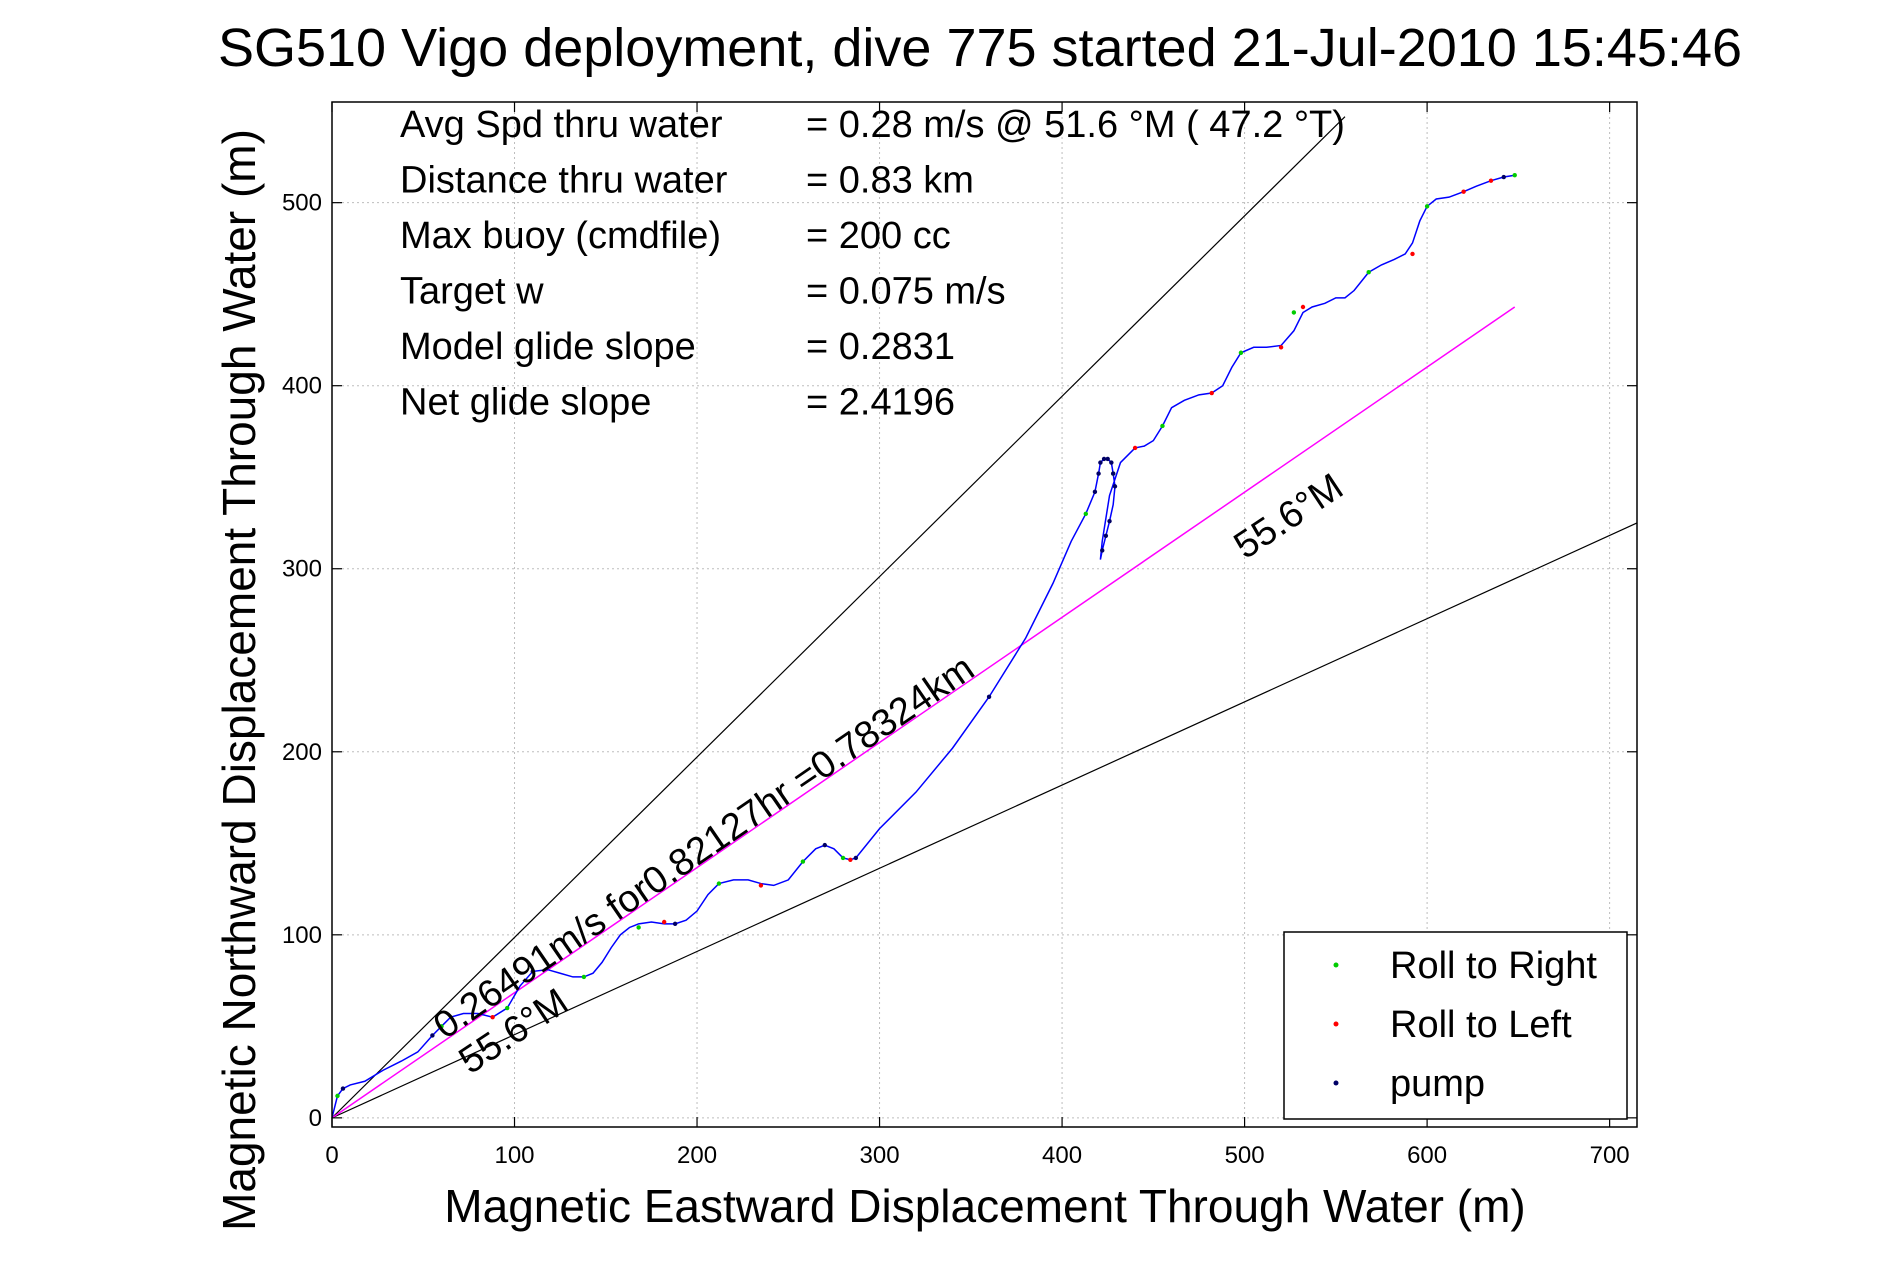 The width and height of the screenshot is (1891, 1262). Describe the element at coordinates (561, 125) in the screenshot. I see `stat-label: Avg Spd thru water` at that location.